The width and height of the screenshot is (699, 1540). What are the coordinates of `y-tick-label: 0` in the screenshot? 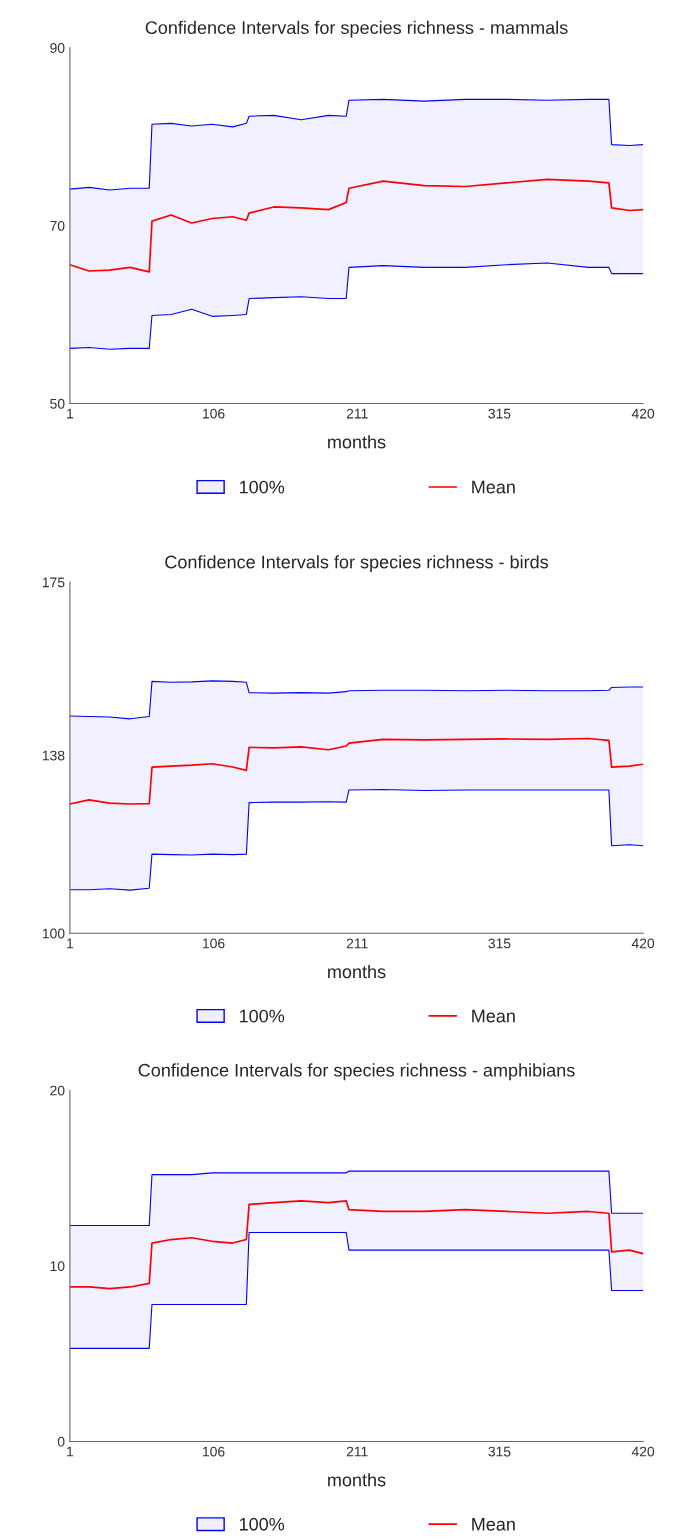 It's located at (61, 1441).